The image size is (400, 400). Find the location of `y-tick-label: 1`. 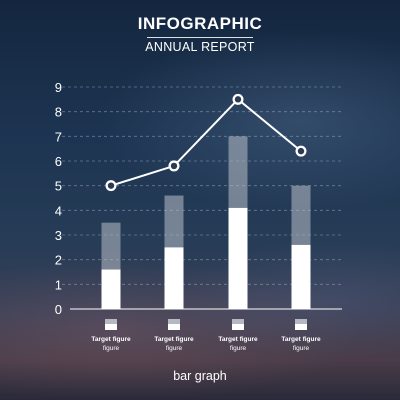

y-tick-label: 1 is located at coordinates (58, 284).